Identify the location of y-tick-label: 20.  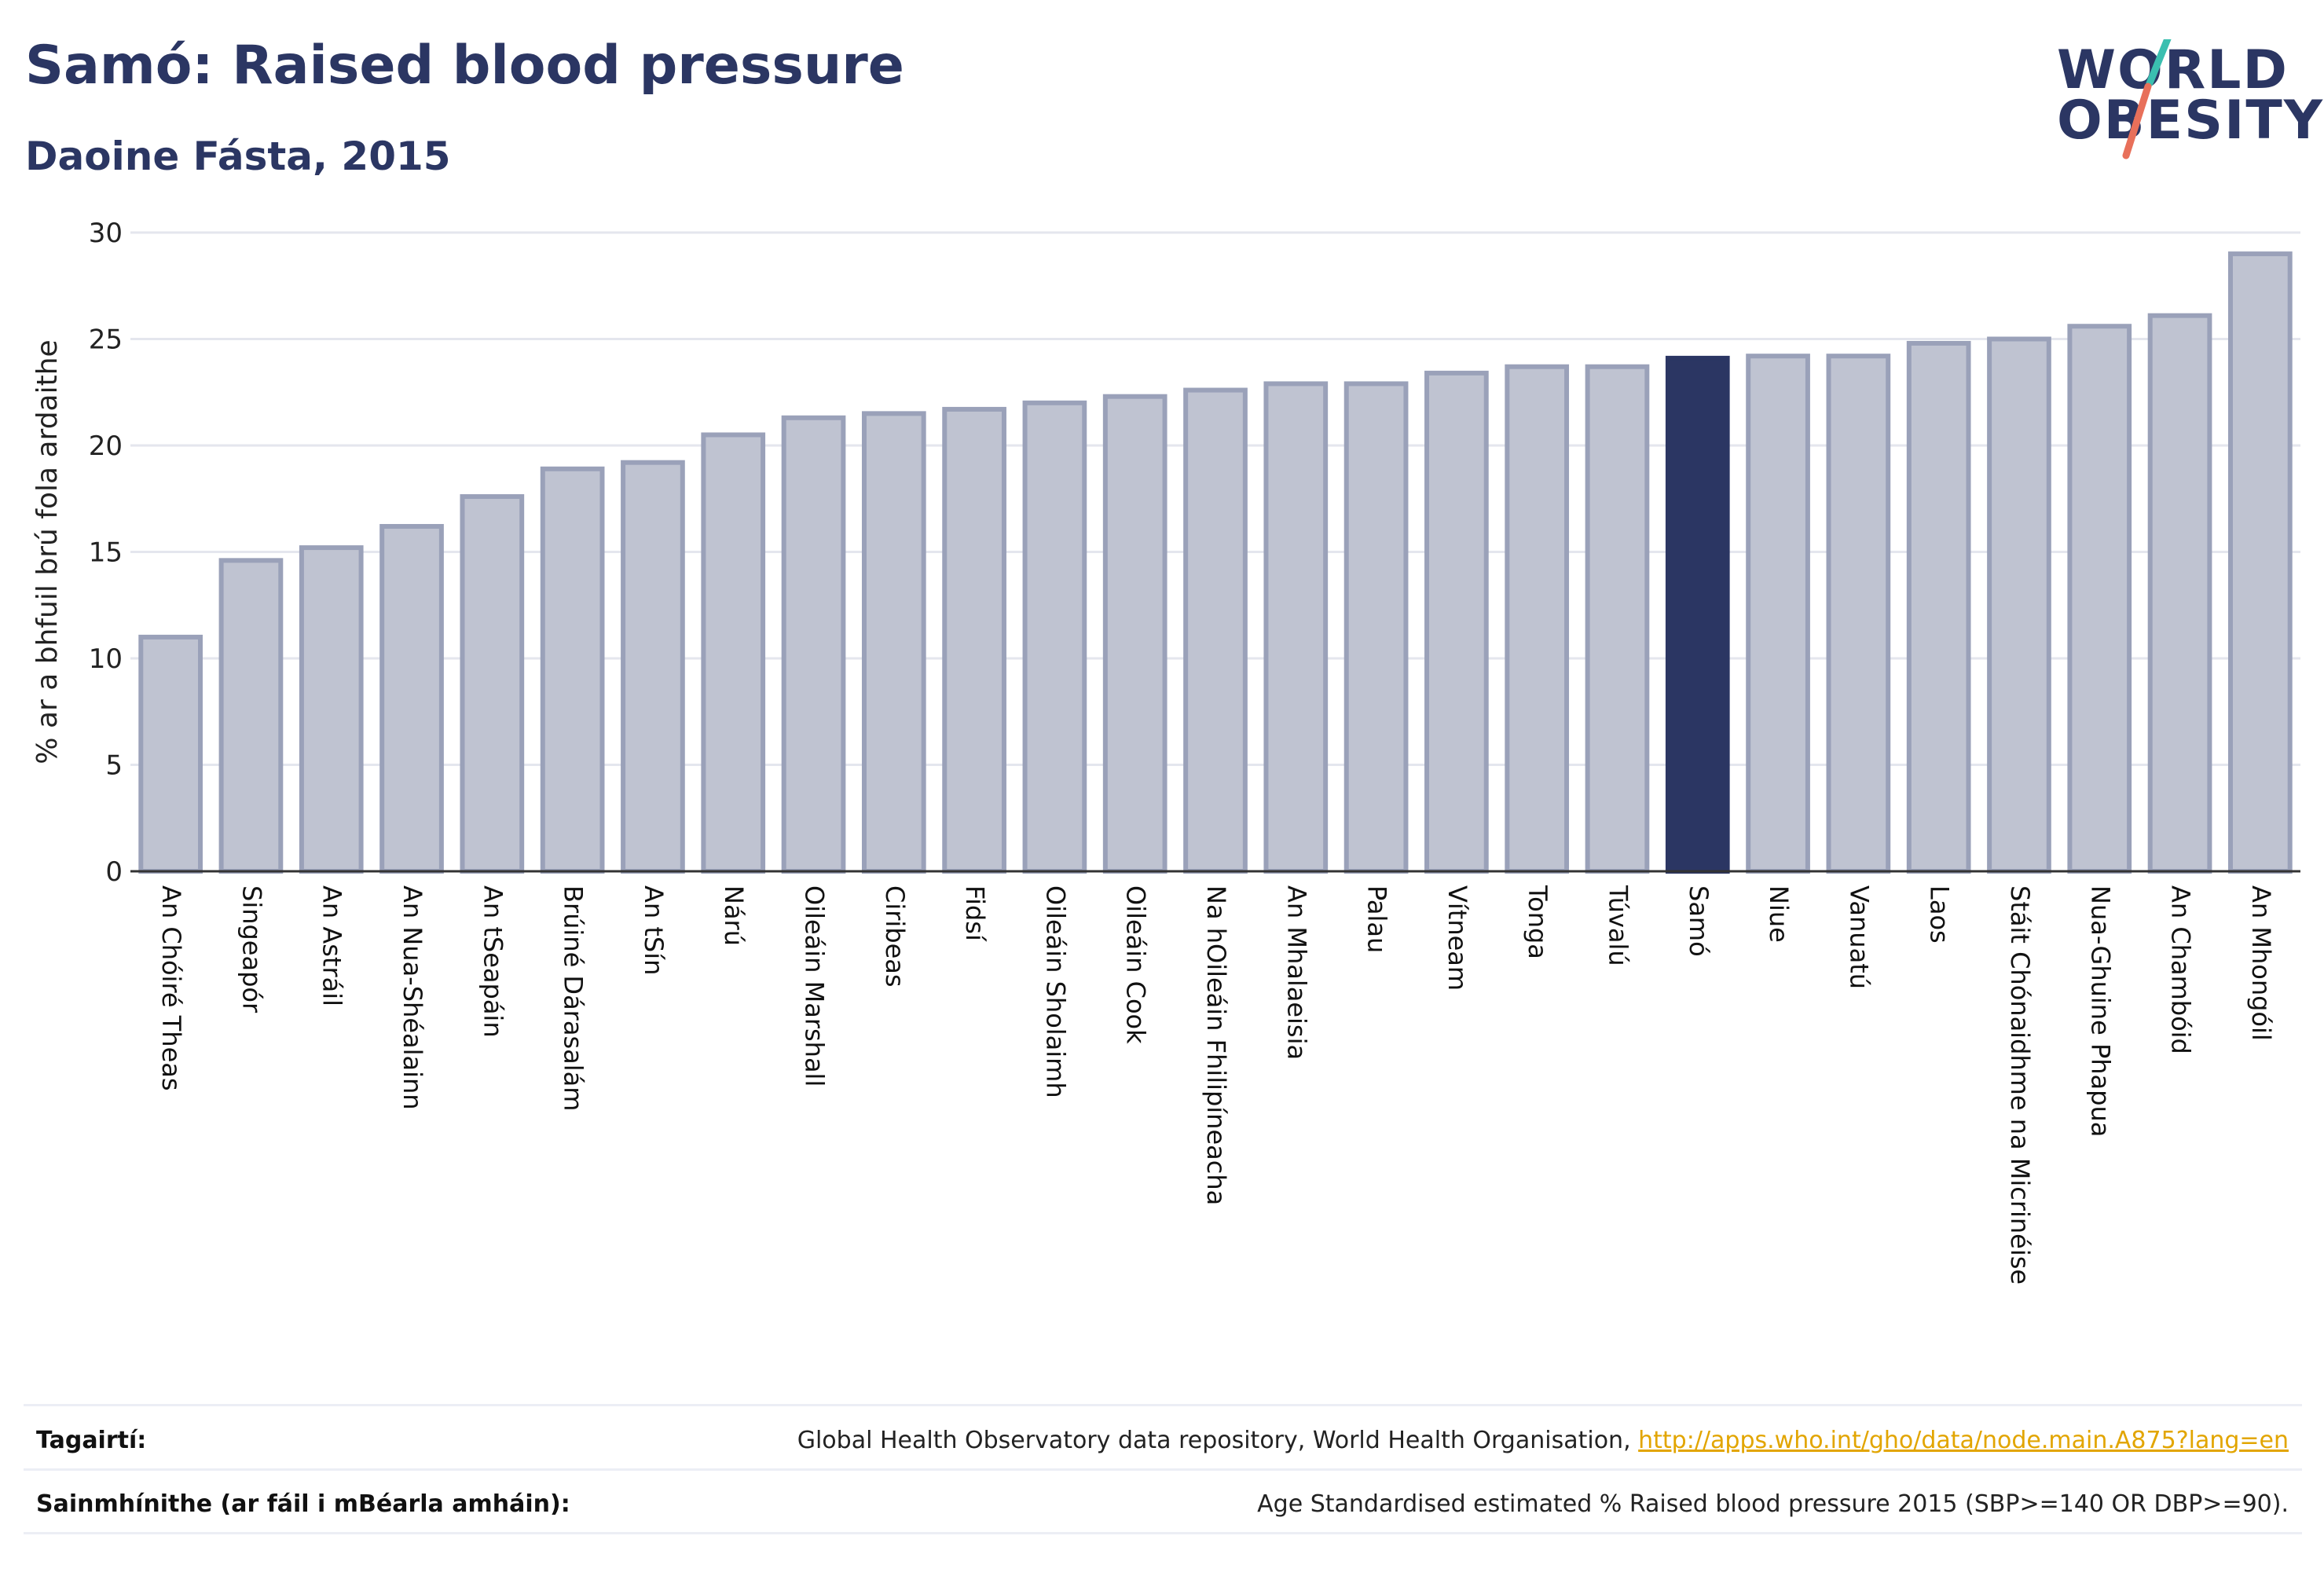
(106, 446).